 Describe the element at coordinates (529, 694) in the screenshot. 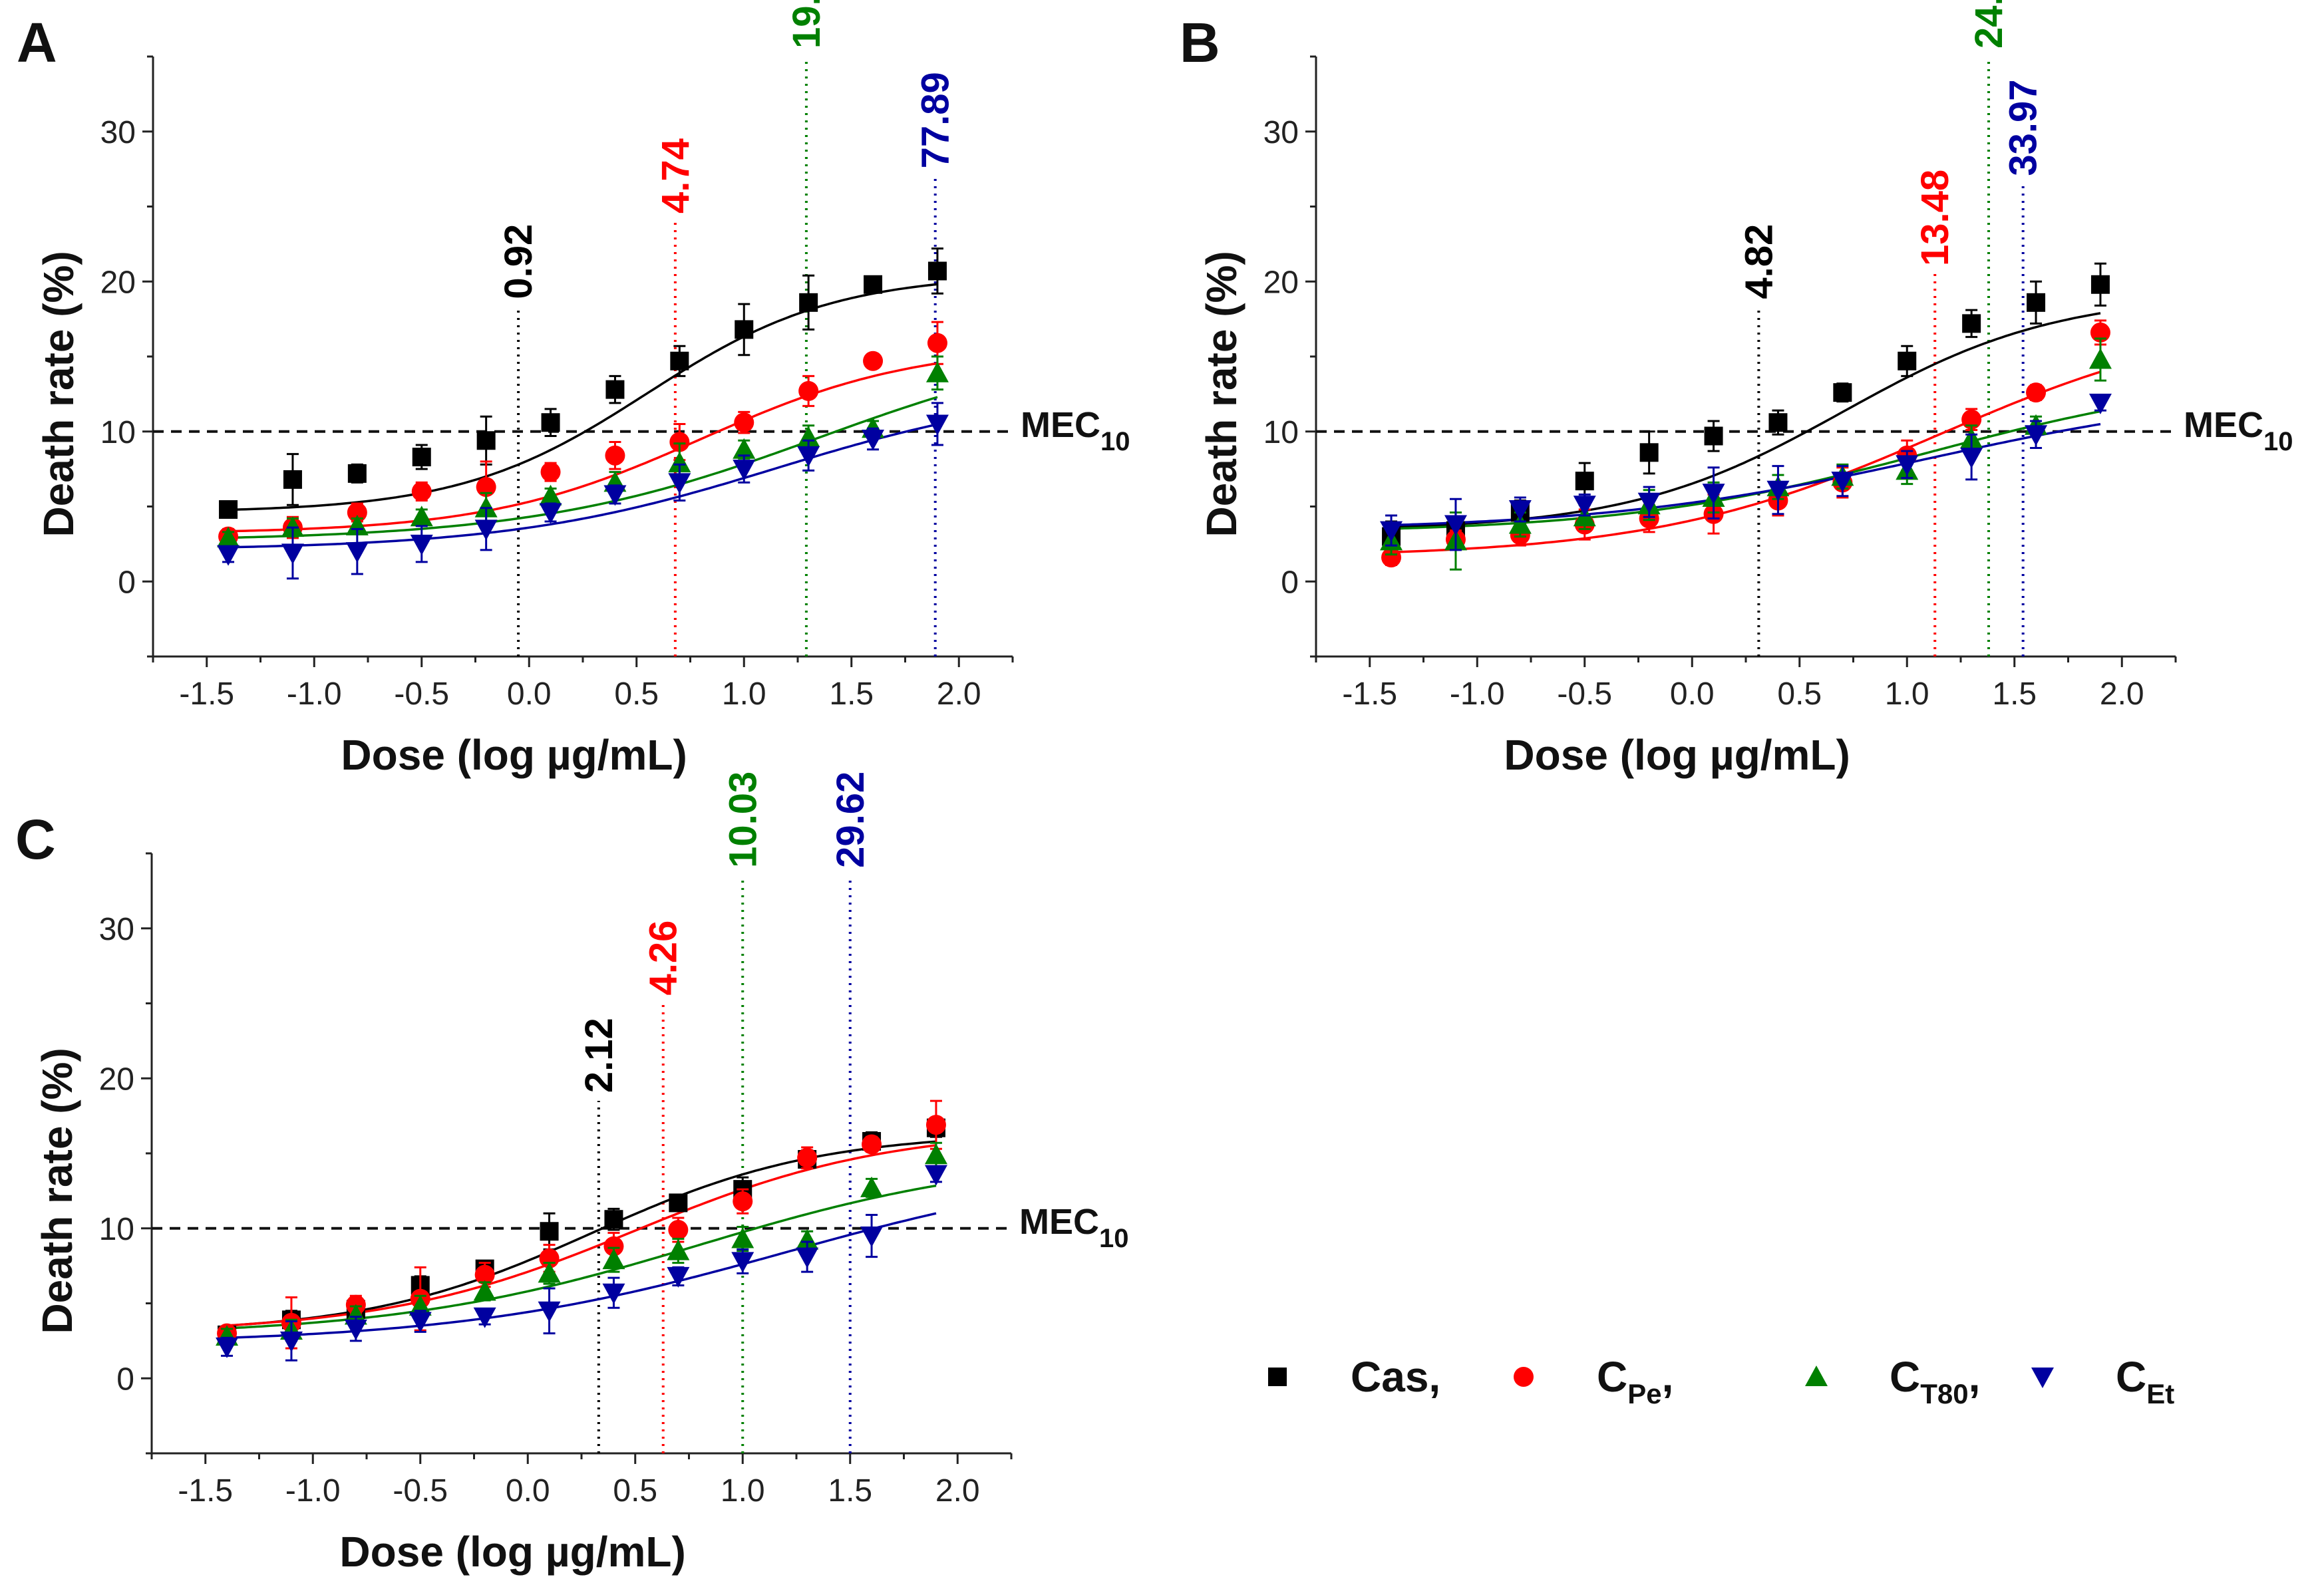

I see `x-tick-label: 0.0` at that location.